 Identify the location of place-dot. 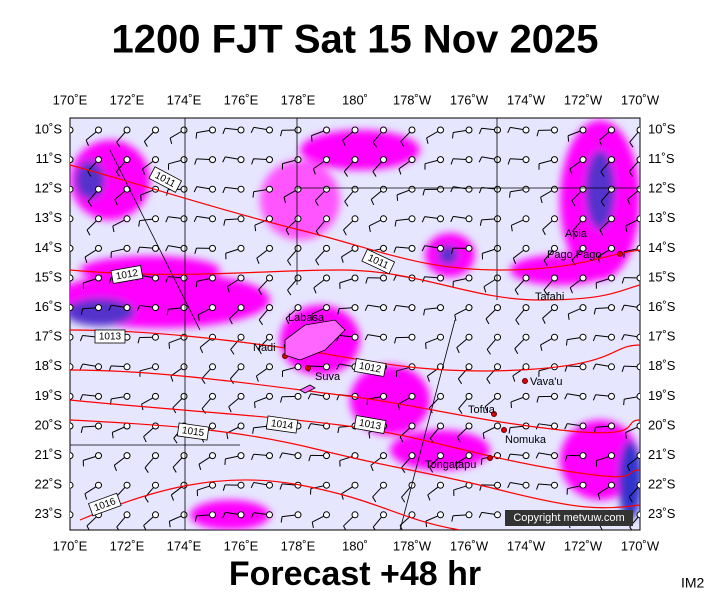
(504, 430).